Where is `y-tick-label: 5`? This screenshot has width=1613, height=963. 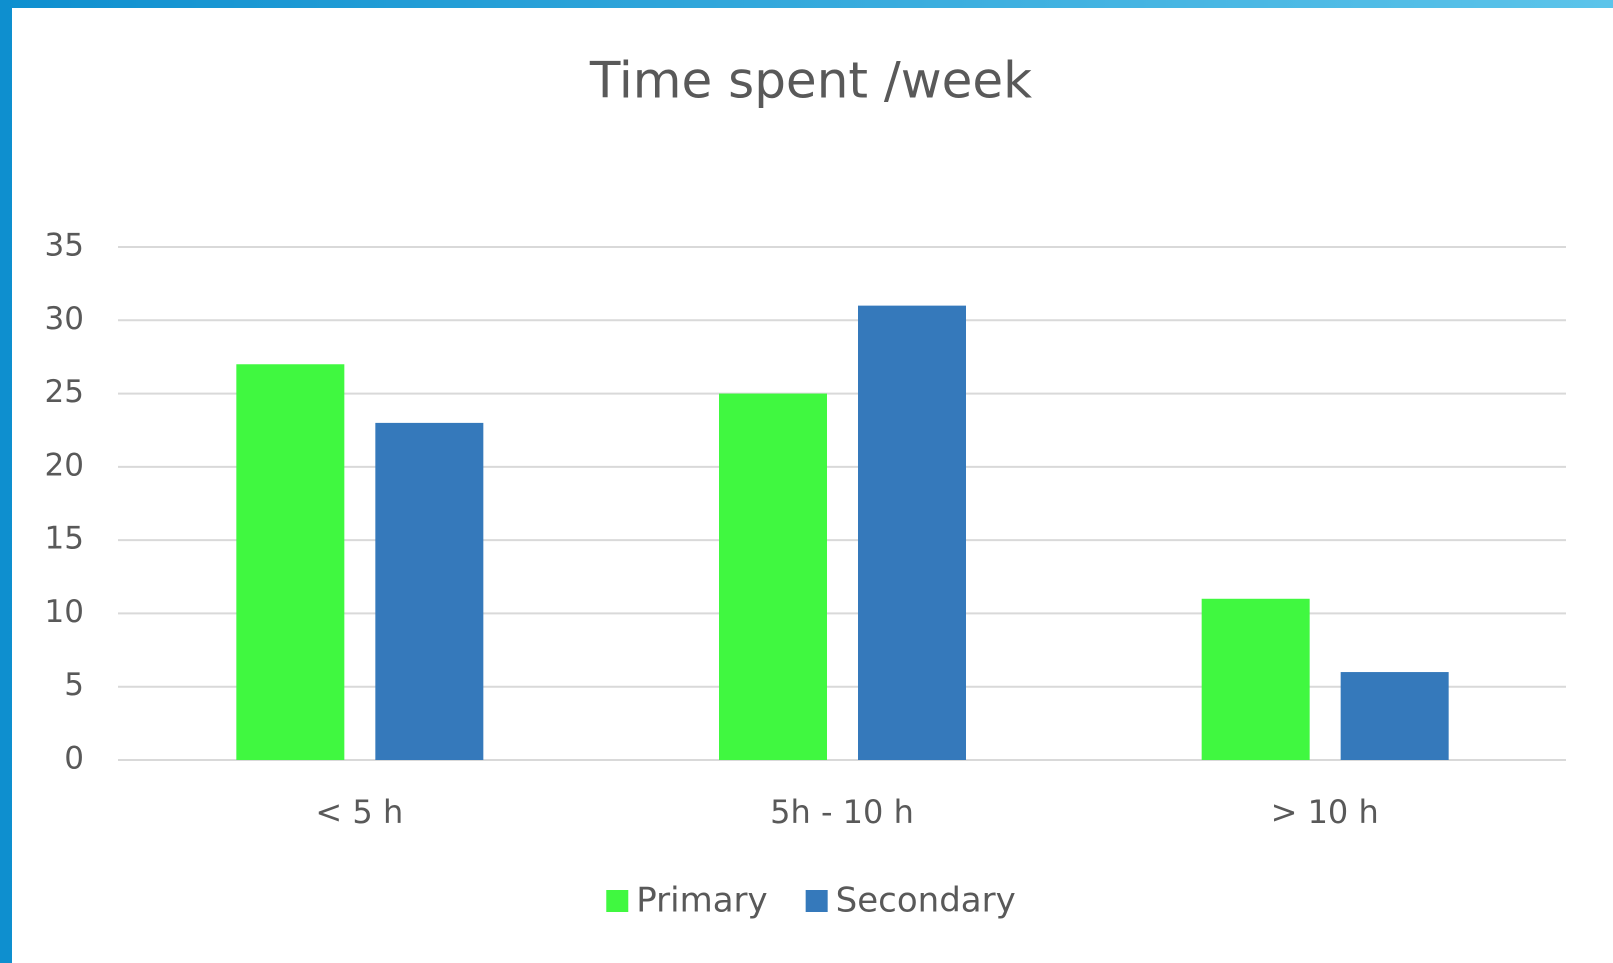
y-tick-label: 5 is located at coordinates (74, 685).